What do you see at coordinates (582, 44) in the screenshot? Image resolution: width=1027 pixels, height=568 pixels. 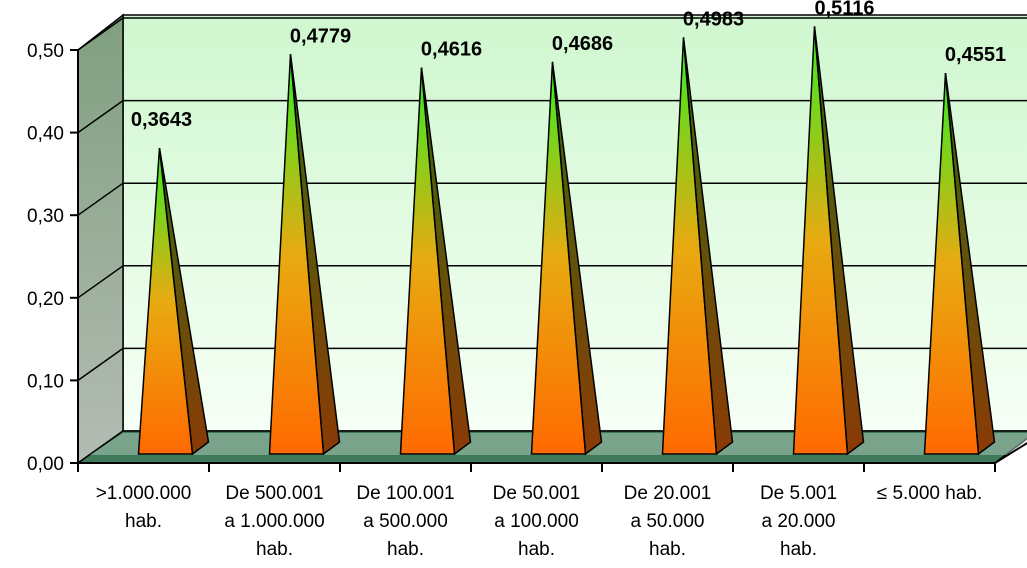 I see `data-label: 0,4686` at bounding box center [582, 44].